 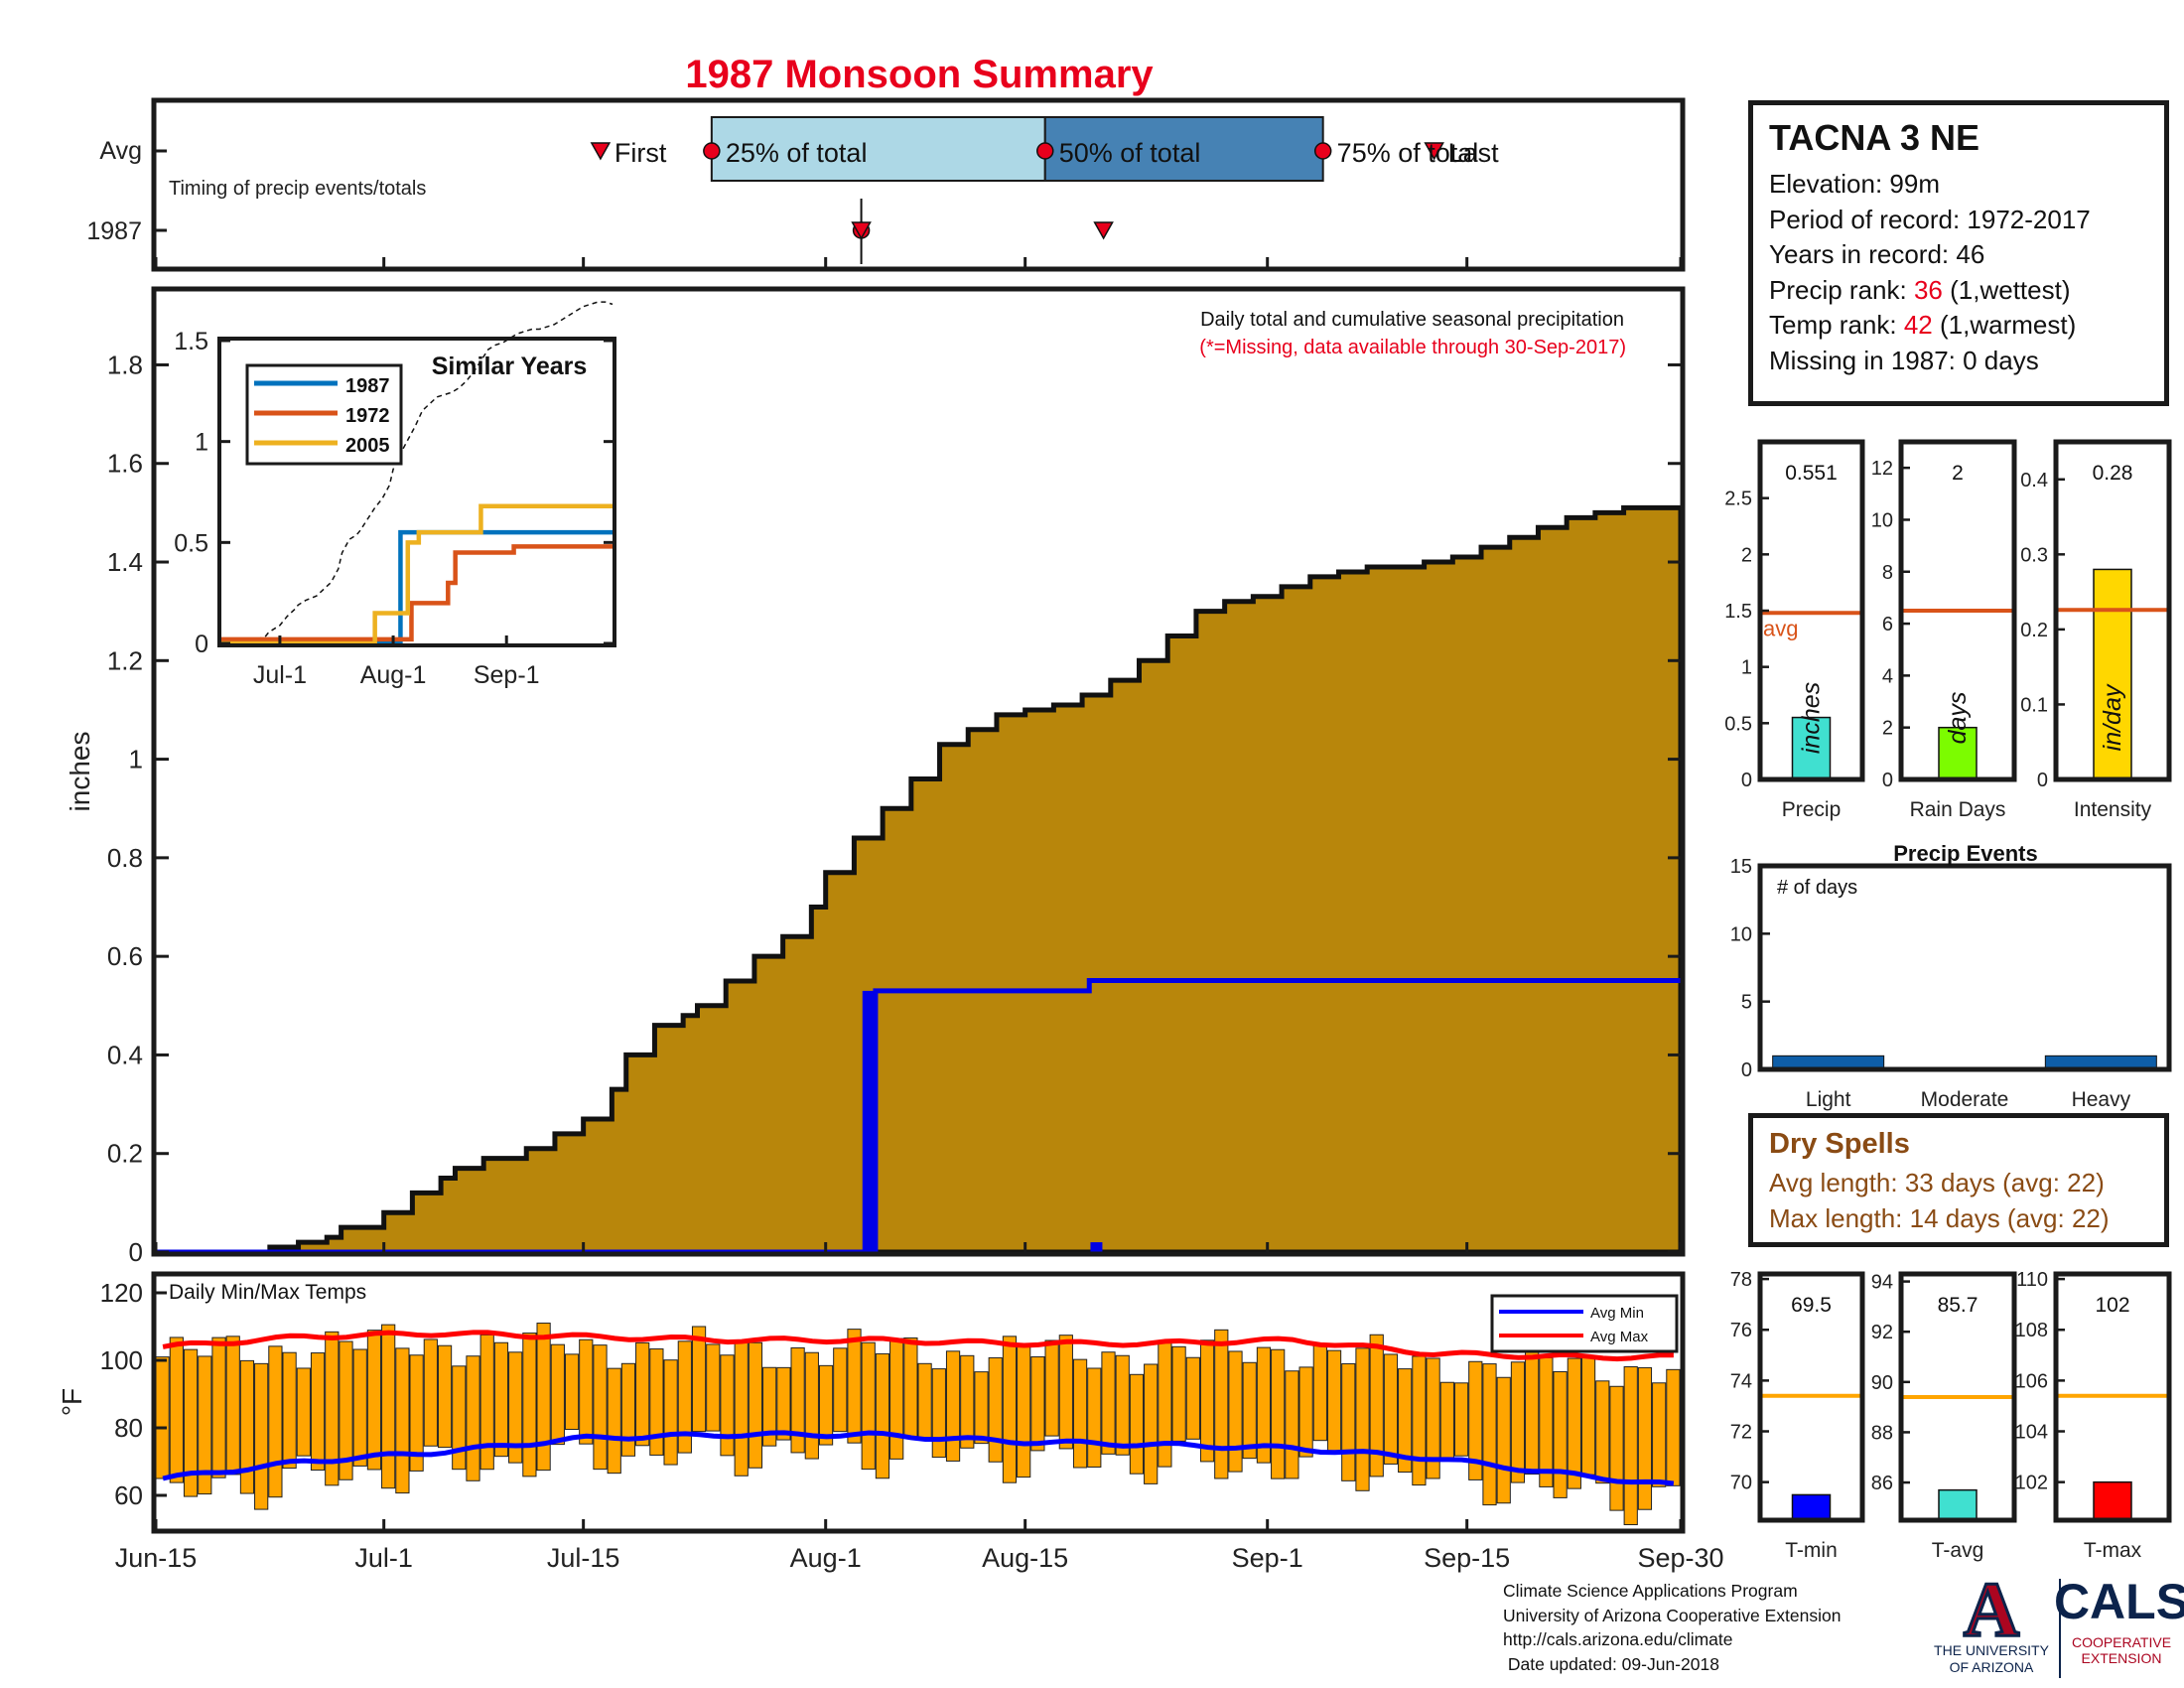 What do you see at coordinates (2031, 1433) in the screenshot?
I see `mini-tmax-ytick-label-1: 104` at bounding box center [2031, 1433].